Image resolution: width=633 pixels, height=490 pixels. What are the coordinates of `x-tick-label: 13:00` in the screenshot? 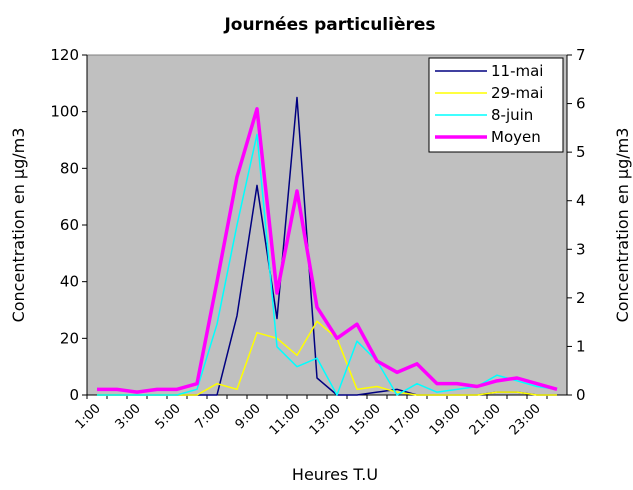 It's located at (325, 419).